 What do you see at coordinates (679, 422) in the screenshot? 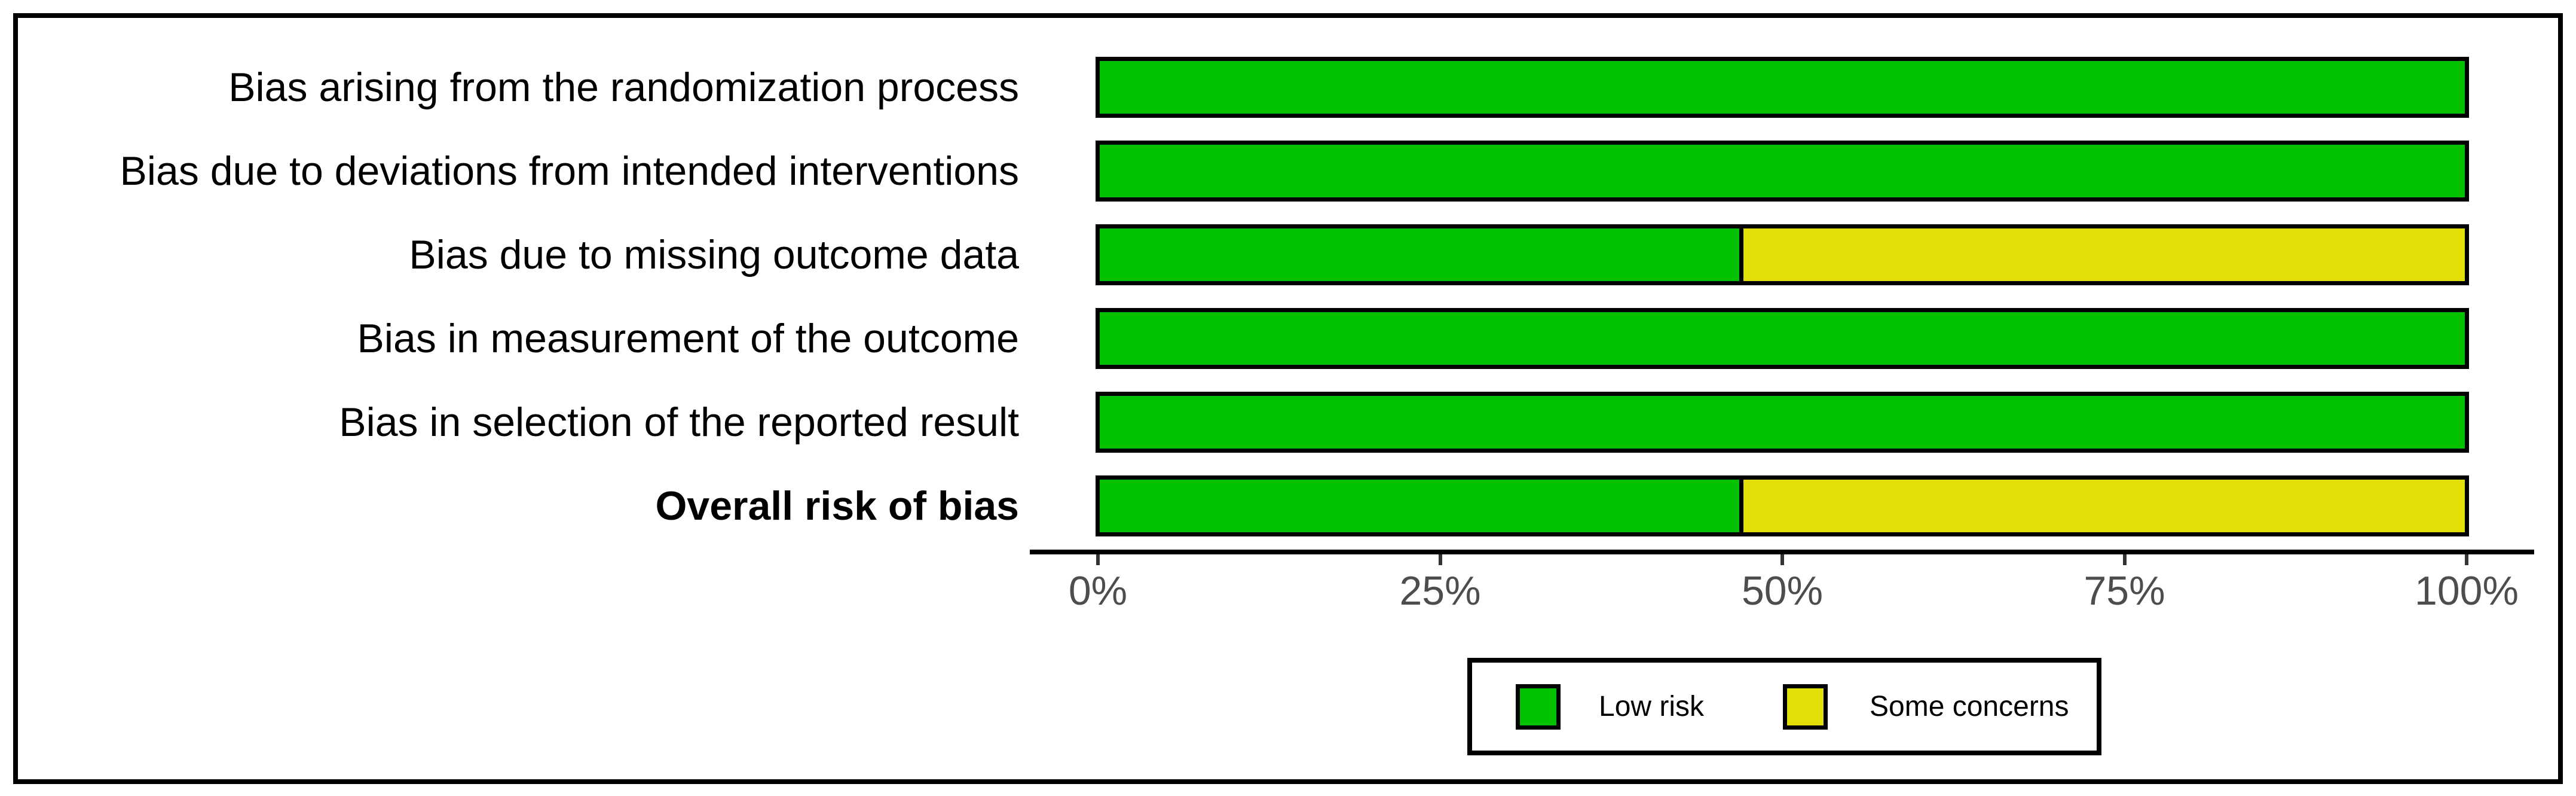
I see `category-label: Bias in selection of the reported result` at bounding box center [679, 422].